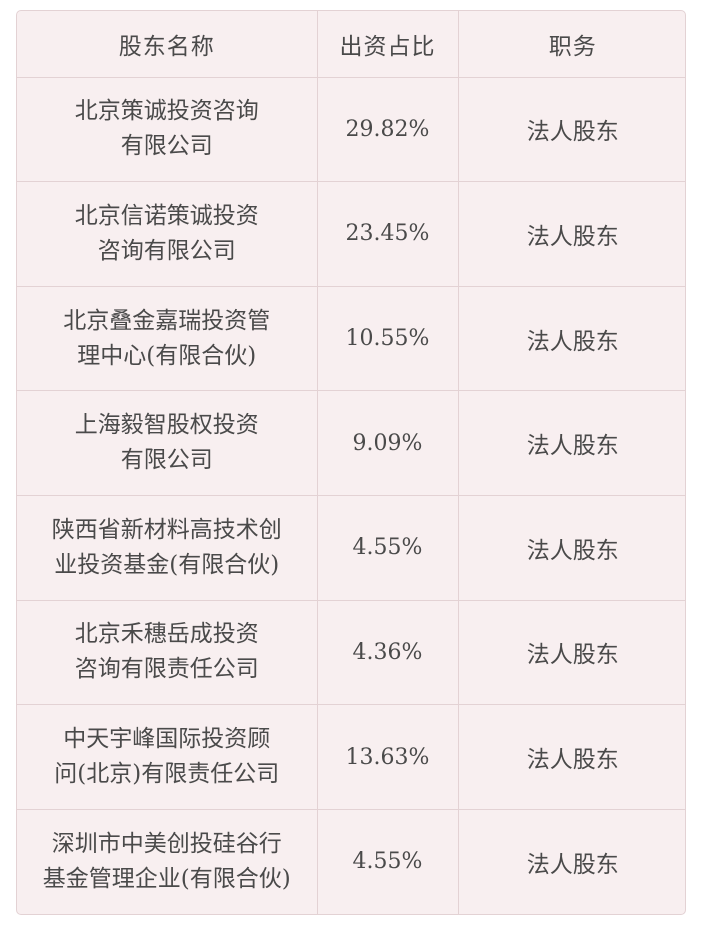 This screenshot has height=930, width=702. Describe the element at coordinates (166, 843) in the screenshot. I see `shareholder-name-line: 深圳市中美创投硅谷行` at that location.